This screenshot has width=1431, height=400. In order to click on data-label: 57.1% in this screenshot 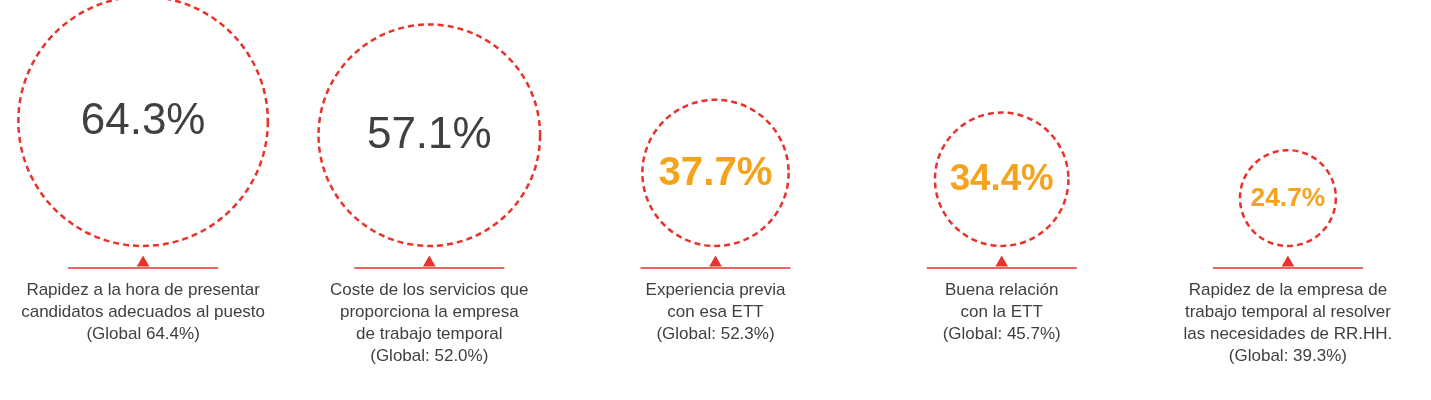, I will do `click(429, 133)`.